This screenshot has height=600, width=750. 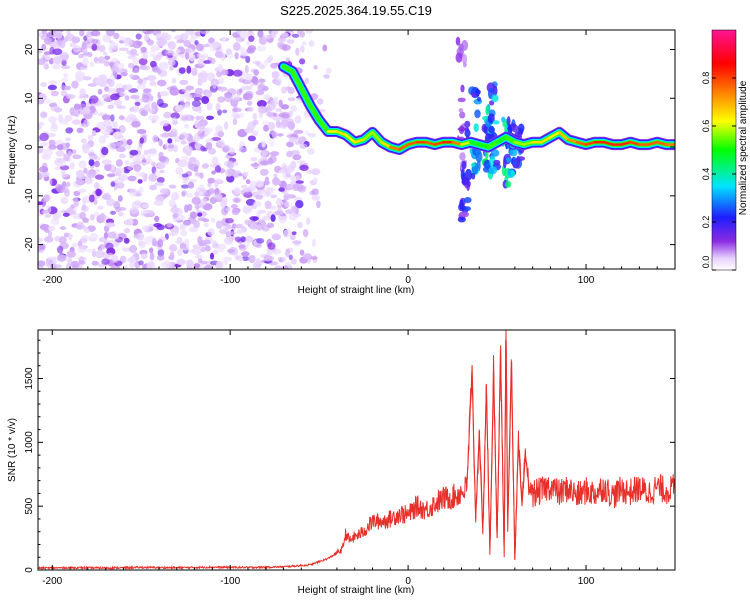 What do you see at coordinates (29, 195) in the screenshot?
I see `y-tick-label: -10` at bounding box center [29, 195].